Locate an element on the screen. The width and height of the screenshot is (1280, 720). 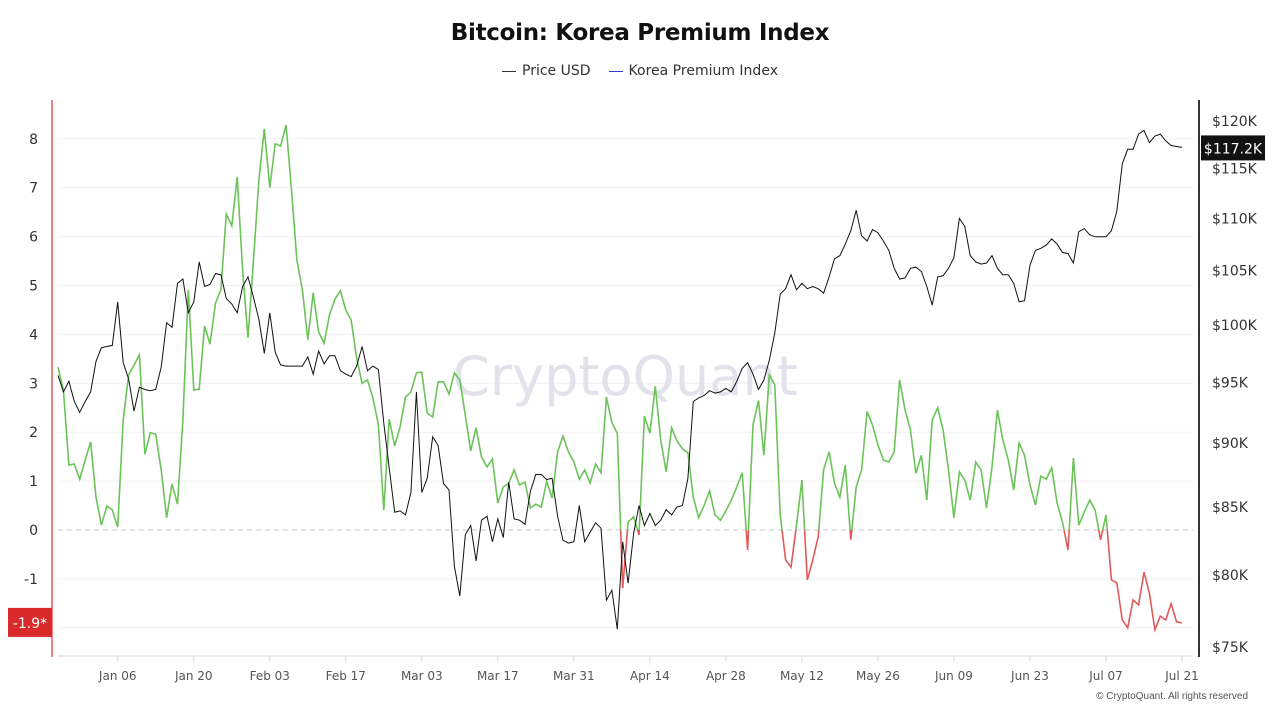
right-tick-label: $95K is located at coordinates (1230, 383).